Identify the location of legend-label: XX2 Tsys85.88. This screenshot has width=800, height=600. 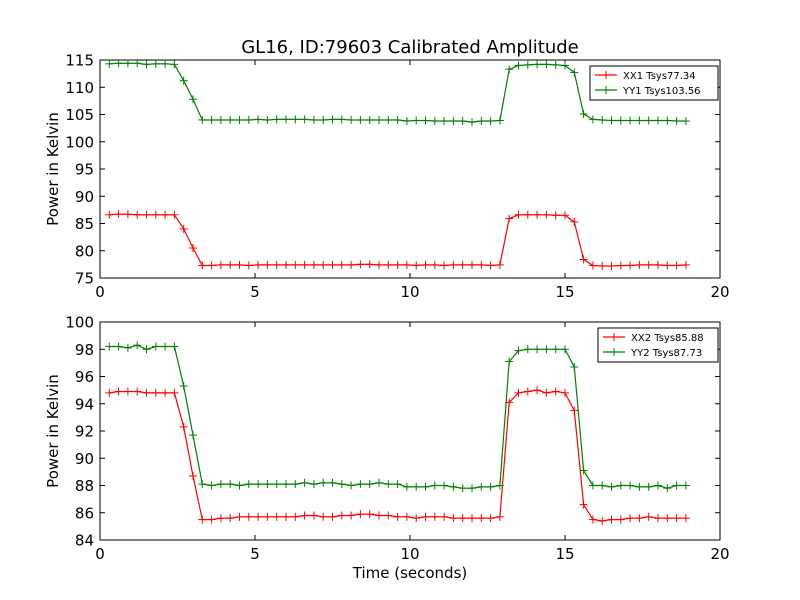
(667, 338).